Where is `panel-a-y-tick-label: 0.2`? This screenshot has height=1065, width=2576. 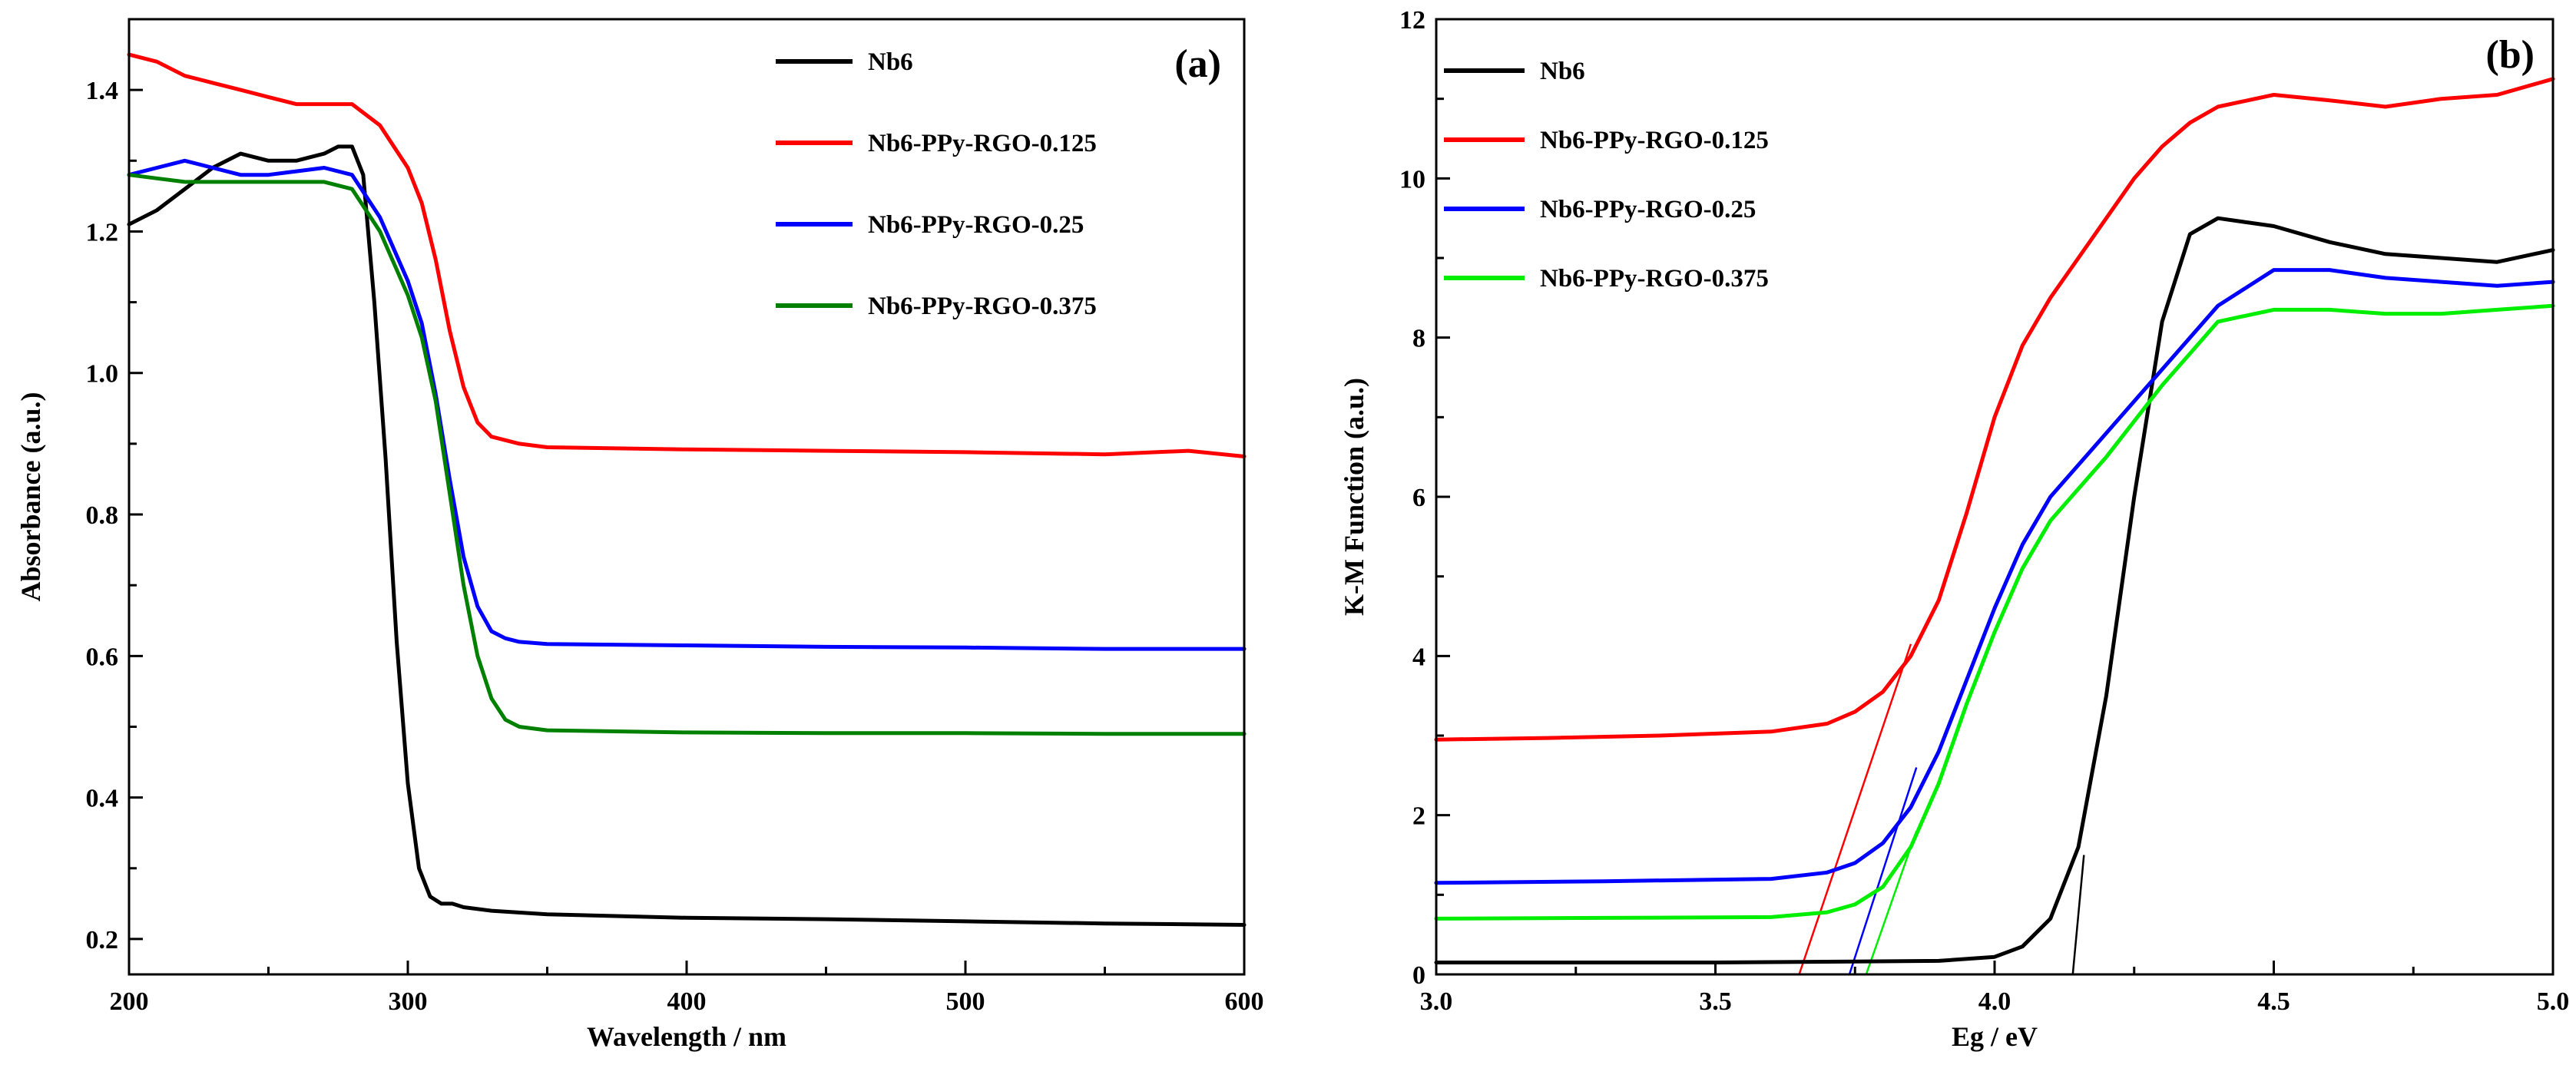 panel-a-y-tick-label: 0.2 is located at coordinates (103, 940).